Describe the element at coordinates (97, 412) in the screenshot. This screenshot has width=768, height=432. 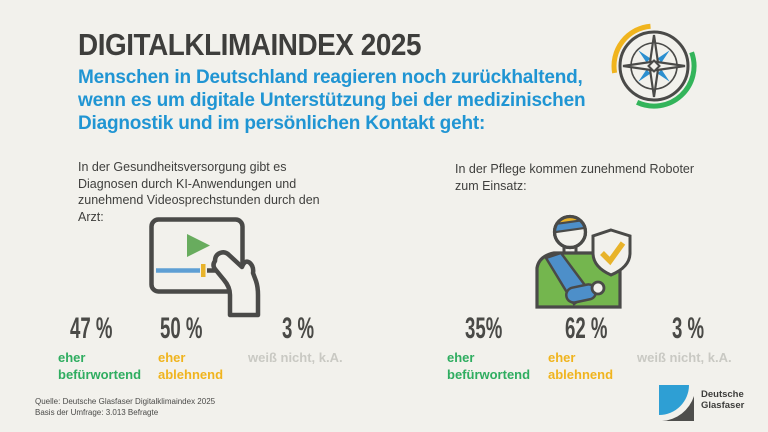
I see `source-line-2: Basis der Umfrage: 3.013 Befragte` at that location.